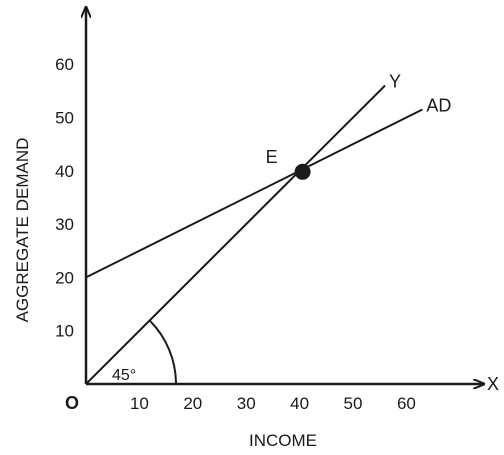 The height and width of the screenshot is (455, 504). What do you see at coordinates (353, 403) in the screenshot?
I see `x-tick-label: 50` at bounding box center [353, 403].